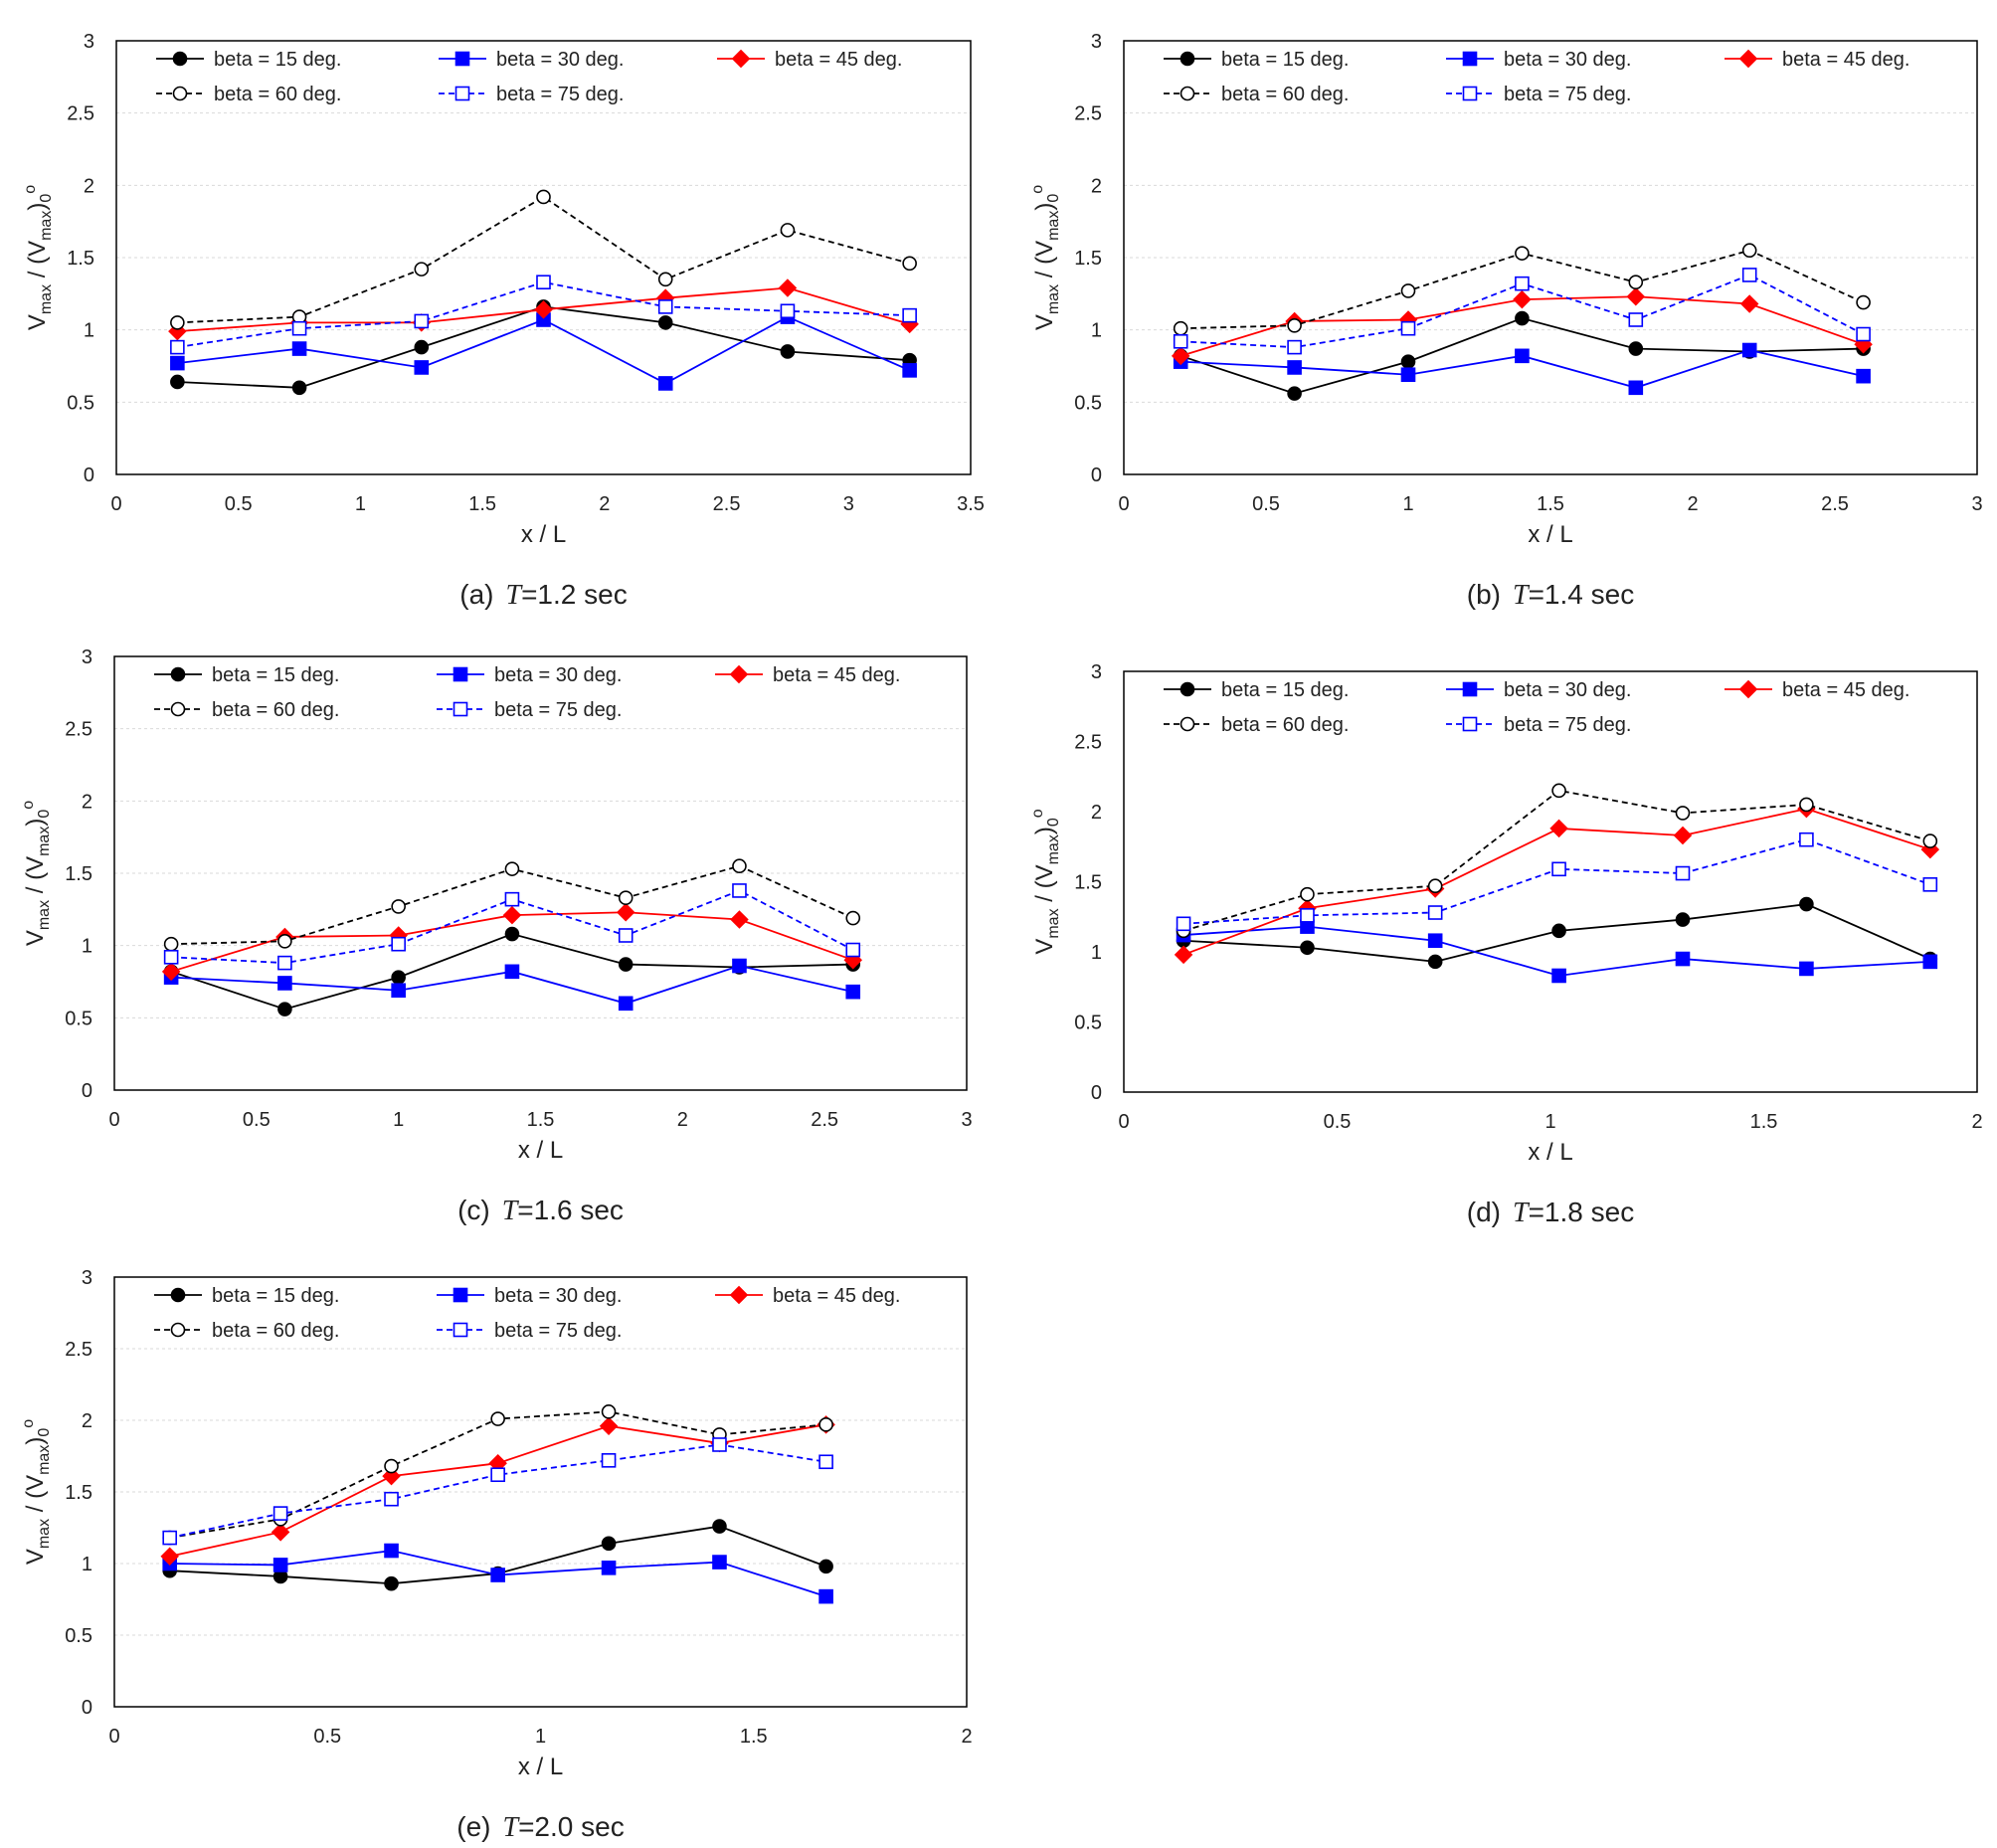  Describe the element at coordinates (1582, 594) in the screenshot. I see `caption-value: =1.4 sec` at that location.